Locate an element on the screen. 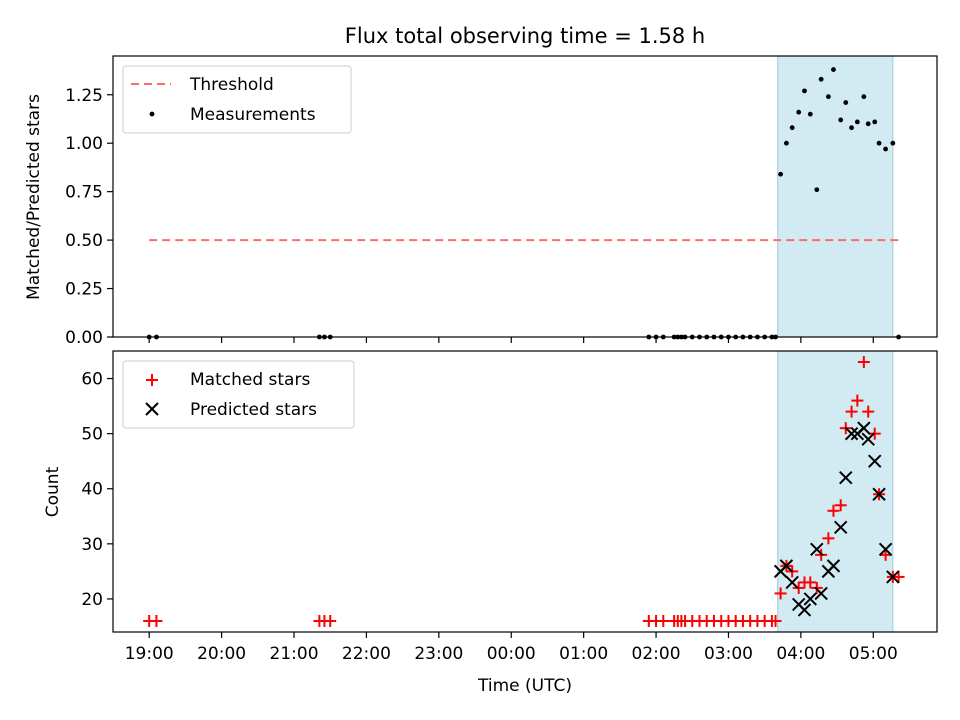 Image resolution: width=960 pixels, height=720 pixels. x-tick-label: 22:00 is located at coordinates (366, 654).